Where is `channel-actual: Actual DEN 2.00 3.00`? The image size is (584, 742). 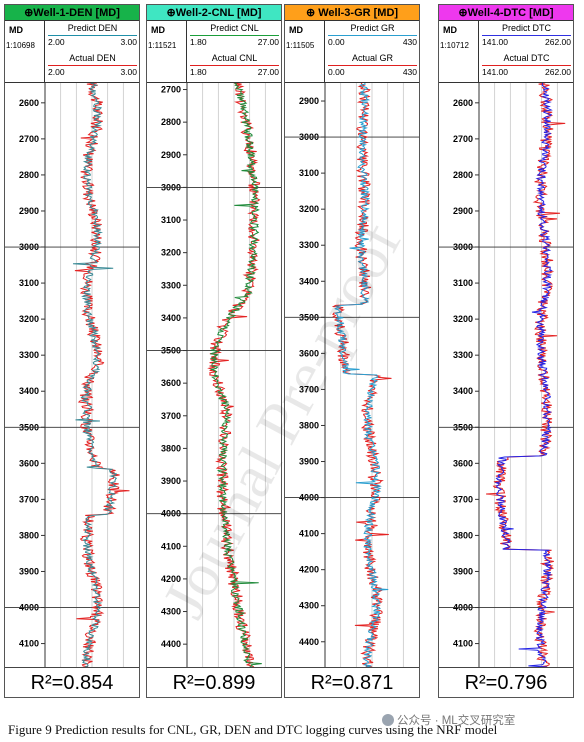
channel-actual: Actual DEN 2.00 3.00 is located at coordinates (92, 66).